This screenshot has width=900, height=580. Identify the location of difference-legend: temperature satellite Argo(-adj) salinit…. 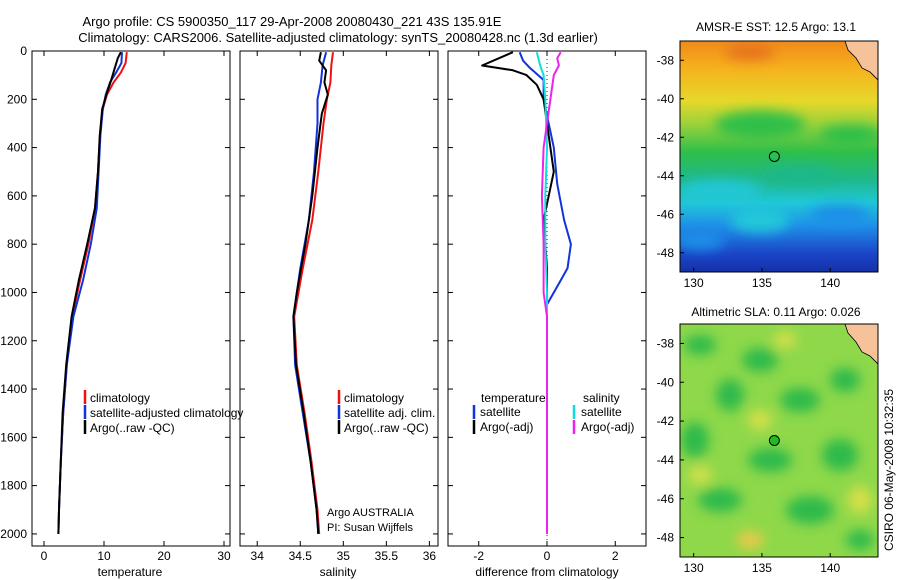
(553, 412).